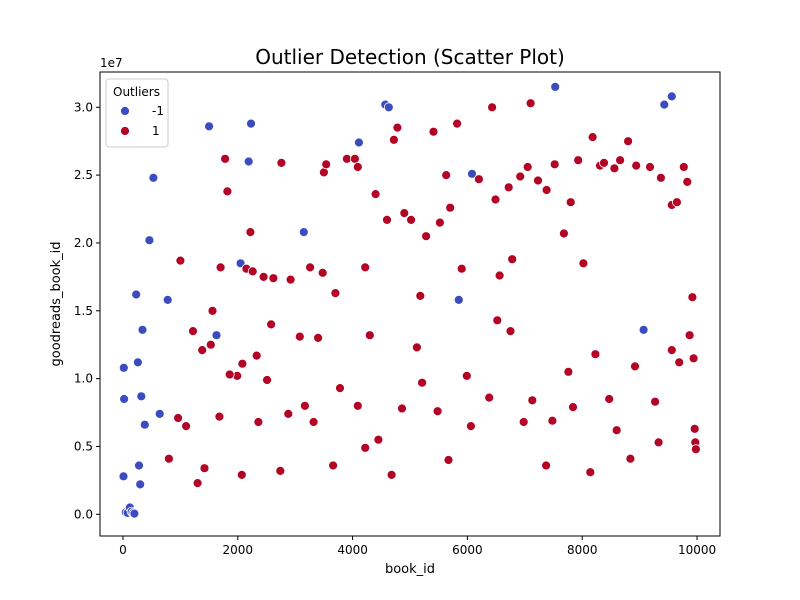 The image size is (800, 600). I want to click on y-tick-label-2: 1.0, so click(83, 379).